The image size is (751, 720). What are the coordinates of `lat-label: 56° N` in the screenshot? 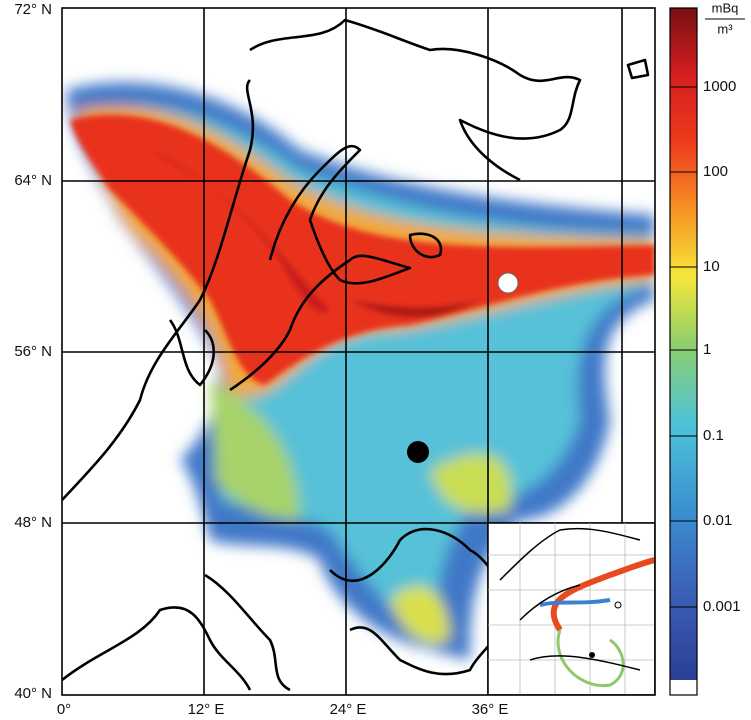 It's located at (33, 351).